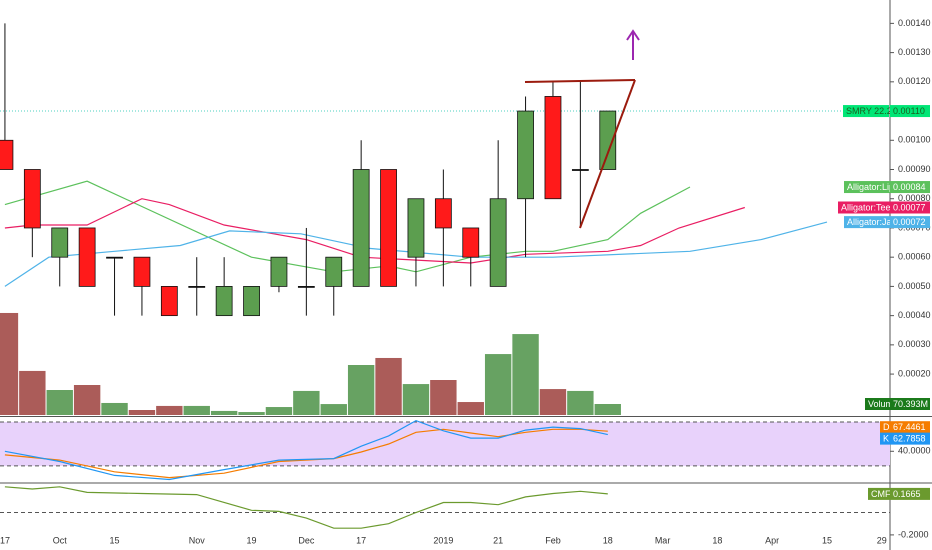 This screenshot has height=550, width=932. Describe the element at coordinates (914, 198) in the screenshot. I see `y-tick-label: 0.00080` at that location.